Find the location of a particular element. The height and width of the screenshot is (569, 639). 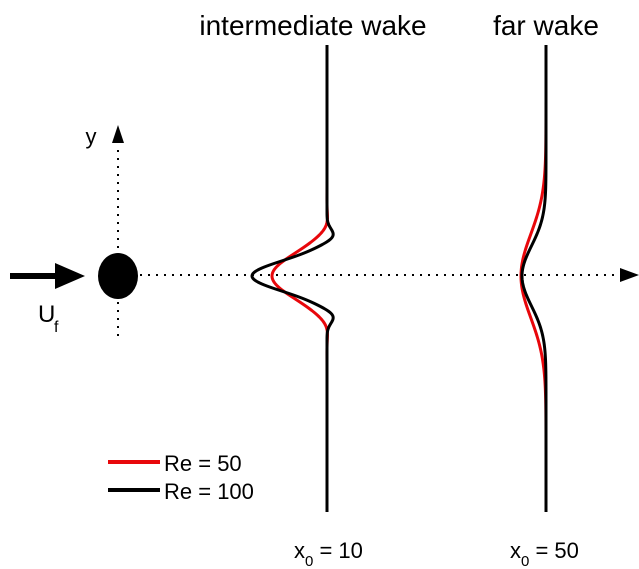

intermediate-wake-title: intermediate wake is located at coordinates (312, 25).